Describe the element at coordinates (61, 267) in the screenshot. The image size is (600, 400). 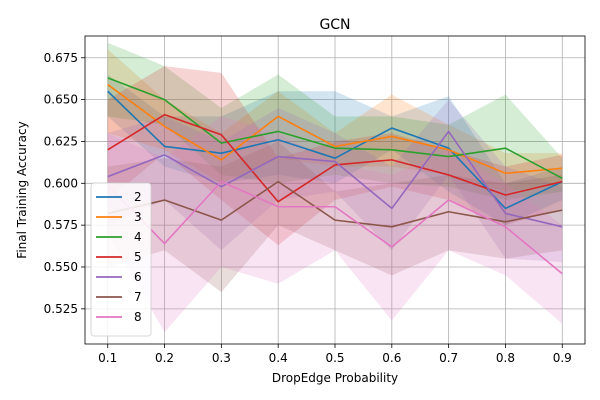
I see `y-tick-label: 0.550` at that location.